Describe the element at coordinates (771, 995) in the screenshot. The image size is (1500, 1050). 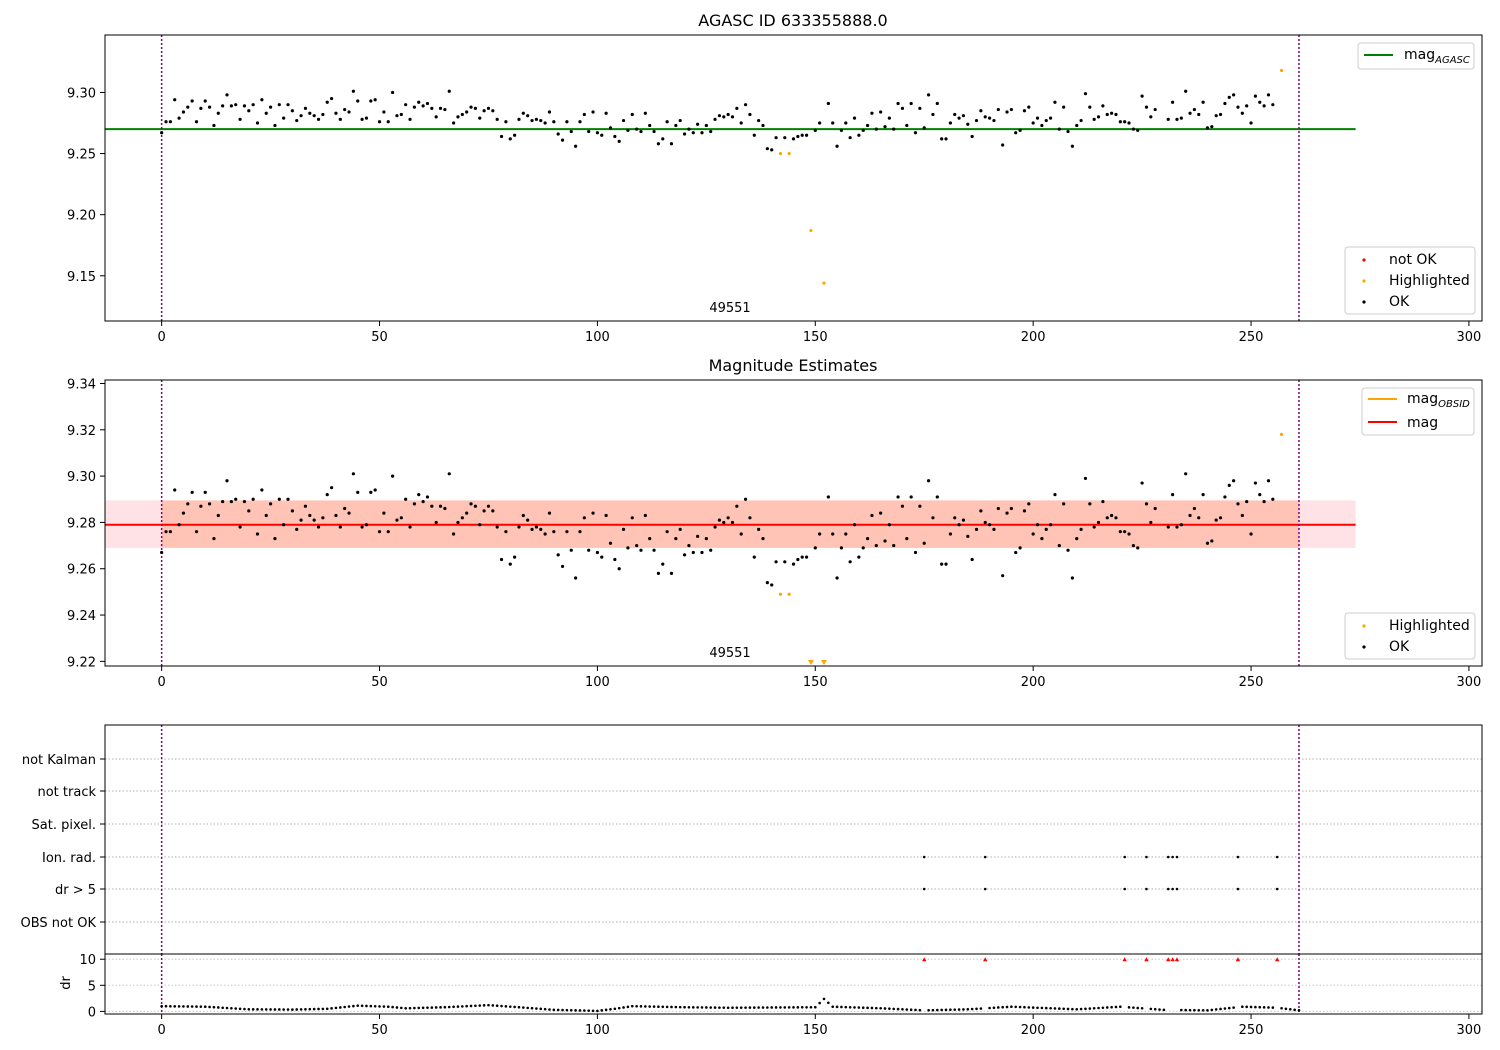
I see `panel-dr: 0 50 100 150 200 250 300 0 5 10 dr` at that location.